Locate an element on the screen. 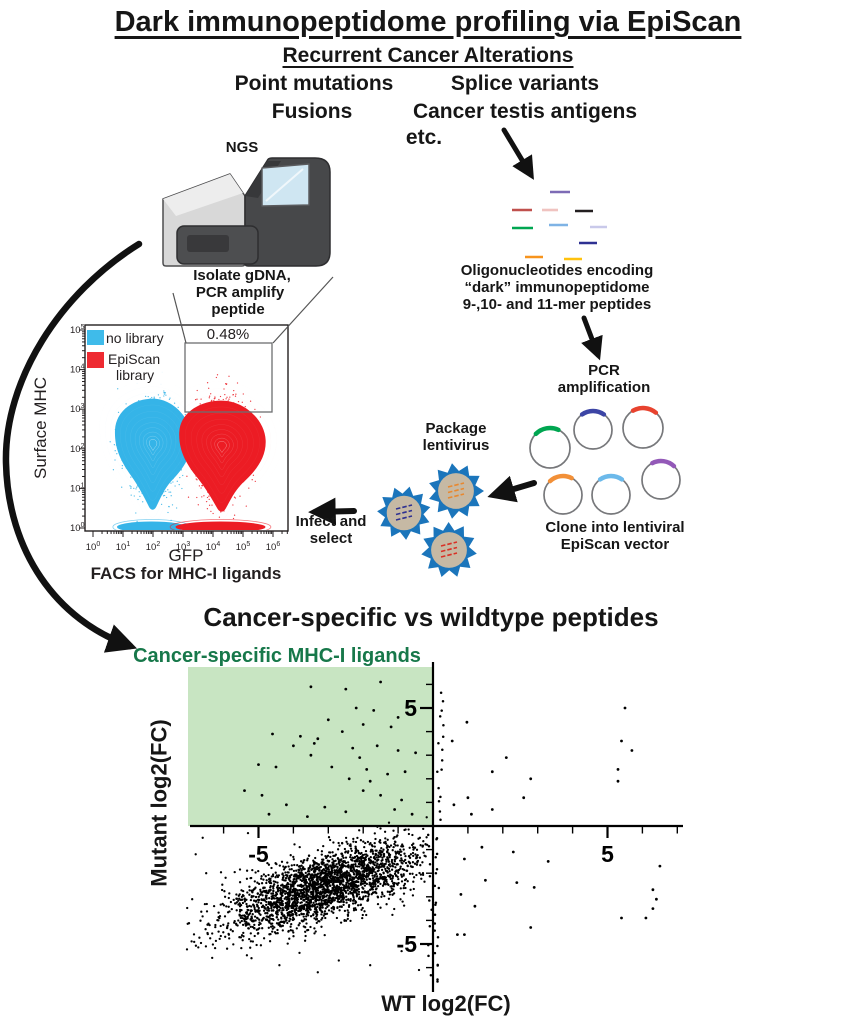 Image resolution: width=855 pixels, height=1023 pixels. oligos-caption-line1: Oligonucleotides encoding is located at coordinates (557, 270).